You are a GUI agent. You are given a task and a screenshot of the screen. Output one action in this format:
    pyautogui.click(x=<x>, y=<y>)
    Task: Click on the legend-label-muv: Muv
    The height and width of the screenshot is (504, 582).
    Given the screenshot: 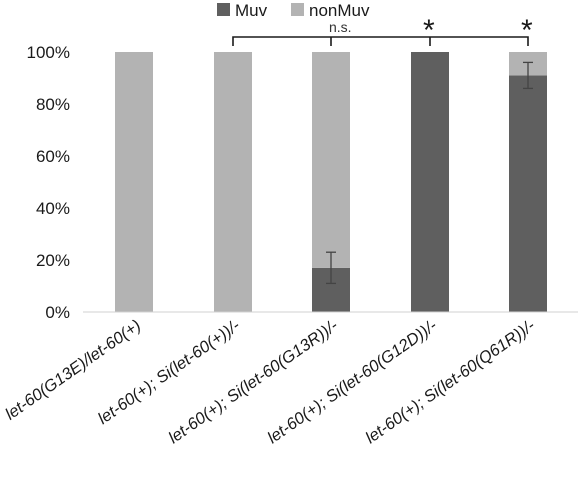 What is the action you would take?
    pyautogui.click(x=251, y=10)
    